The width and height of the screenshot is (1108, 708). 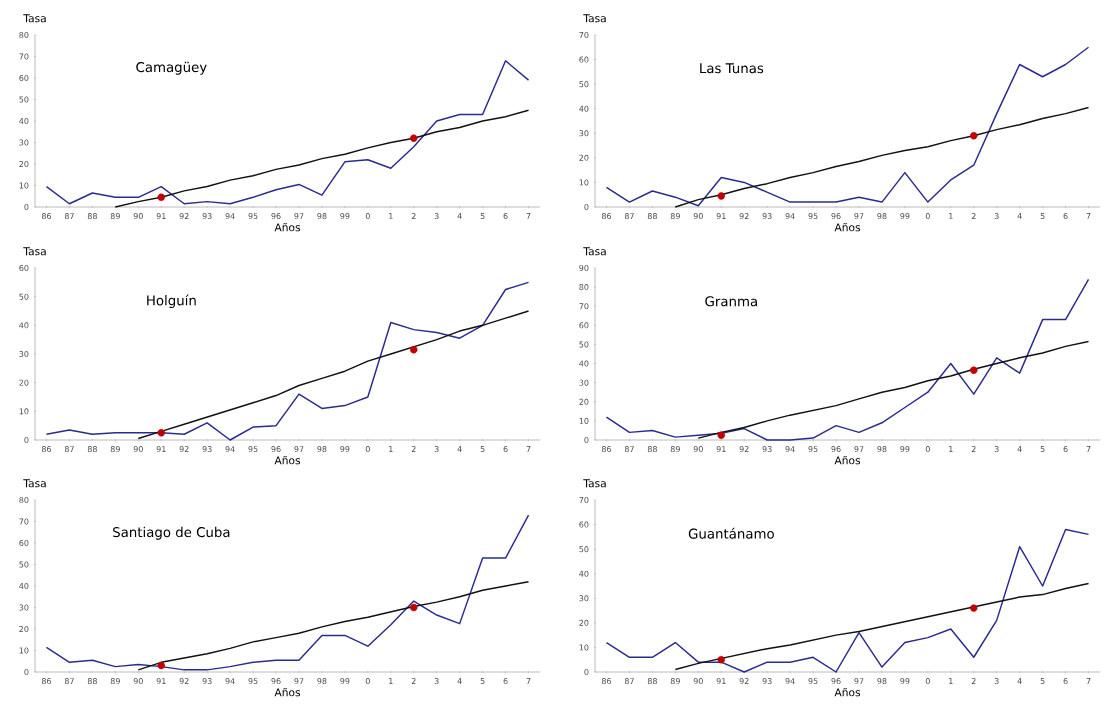 What do you see at coordinates (92, 216) in the screenshot?
I see `x-tick-label: 88` at bounding box center [92, 216].